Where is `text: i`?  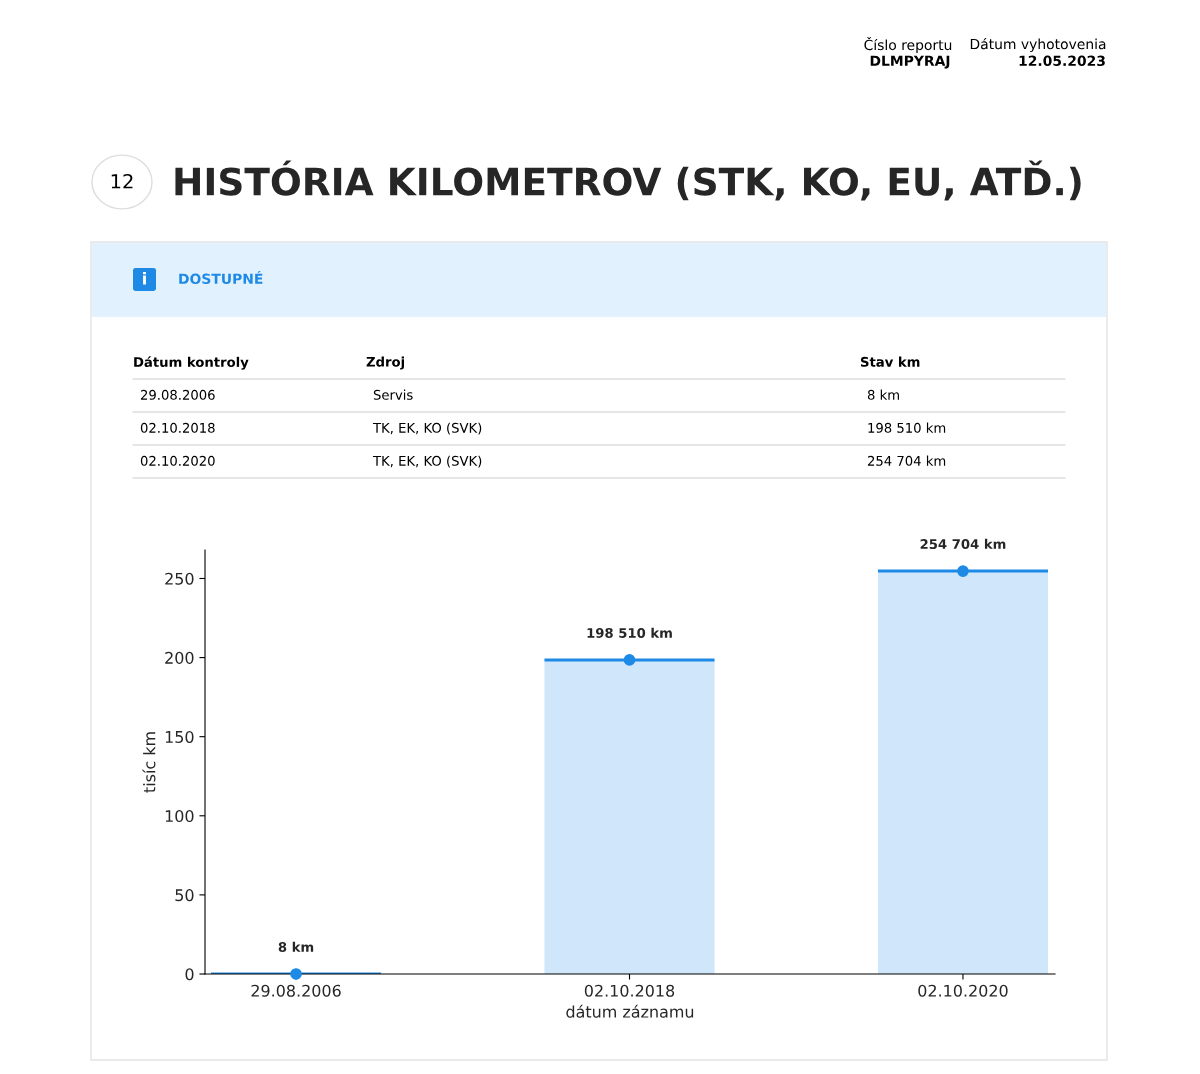 text: i is located at coordinates (144, 278).